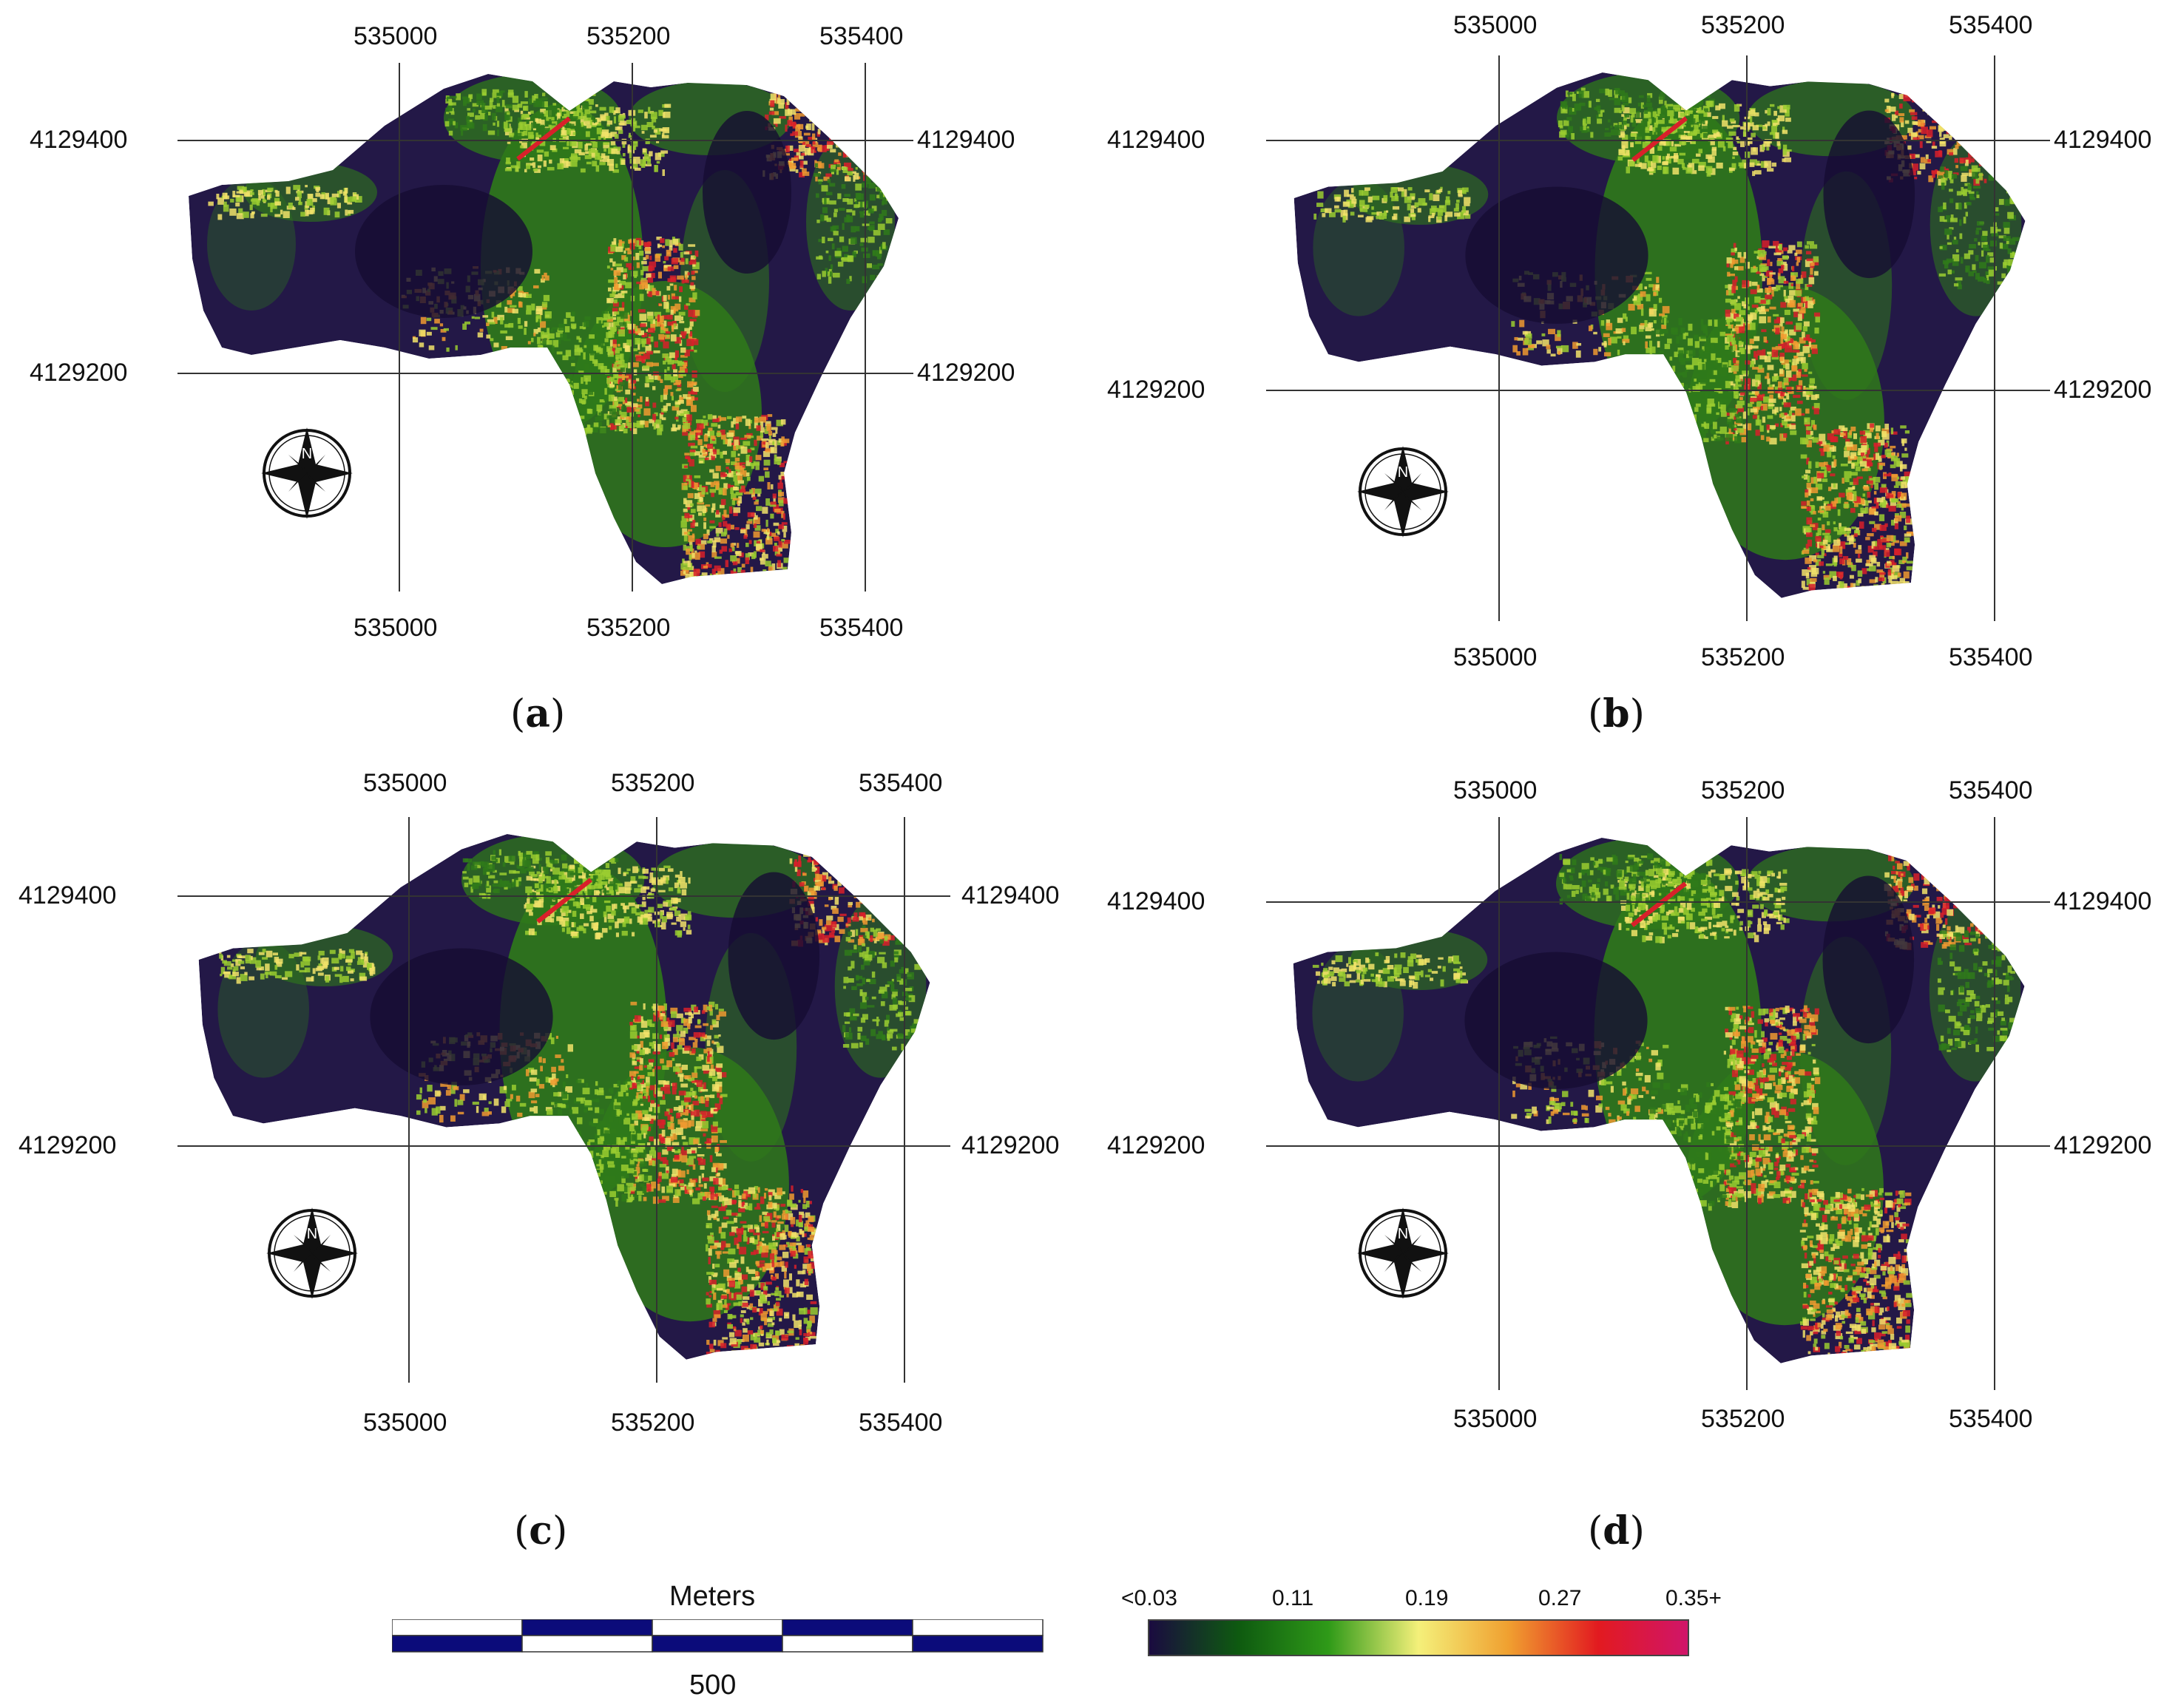 This screenshot has width=2178, height=1708. Describe the element at coordinates (713, 1596) in the screenshot. I see `scale-bar-title: Meters` at that location.